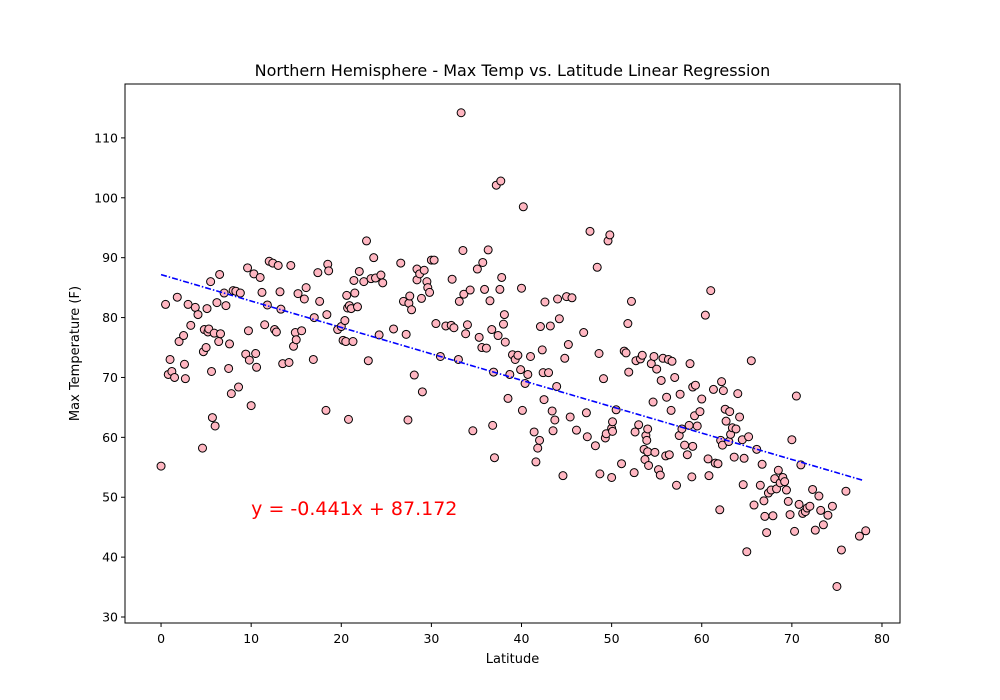 This screenshot has height=700, width=1000. I want to click on y-axis-label: Max Temperature (F), so click(75, 353).